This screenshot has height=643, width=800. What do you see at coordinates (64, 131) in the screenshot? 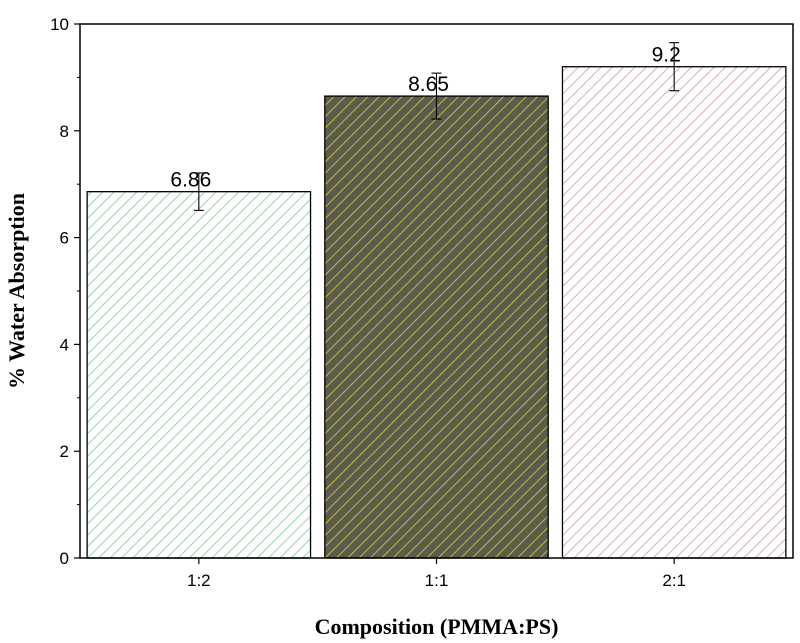
I see `y-tick-label: 8` at bounding box center [64, 131].